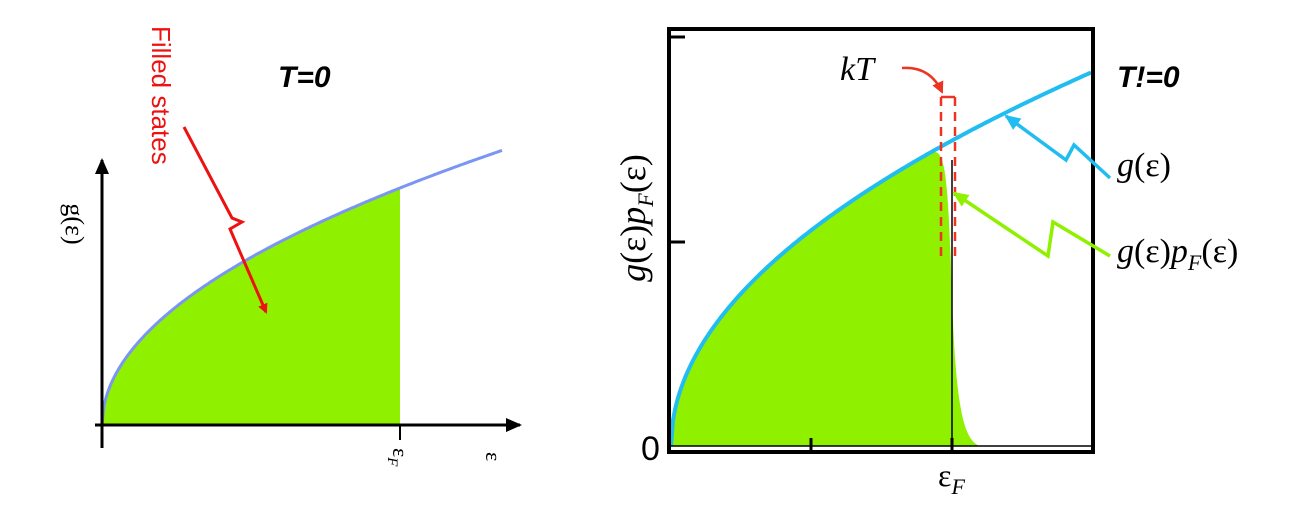  Describe the element at coordinates (635, 218) in the screenshot. I see `right-y-axis-label: g(ε)pF(ε)` at that location.